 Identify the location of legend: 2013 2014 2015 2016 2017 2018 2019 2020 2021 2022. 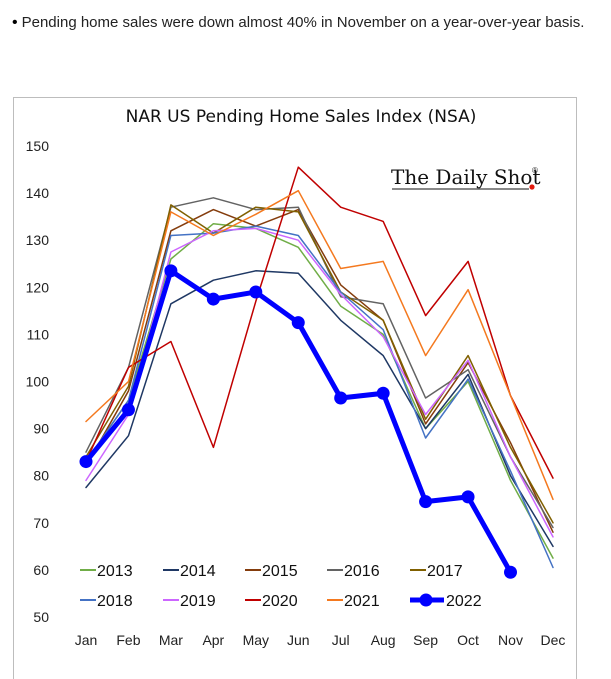
(281, 586).